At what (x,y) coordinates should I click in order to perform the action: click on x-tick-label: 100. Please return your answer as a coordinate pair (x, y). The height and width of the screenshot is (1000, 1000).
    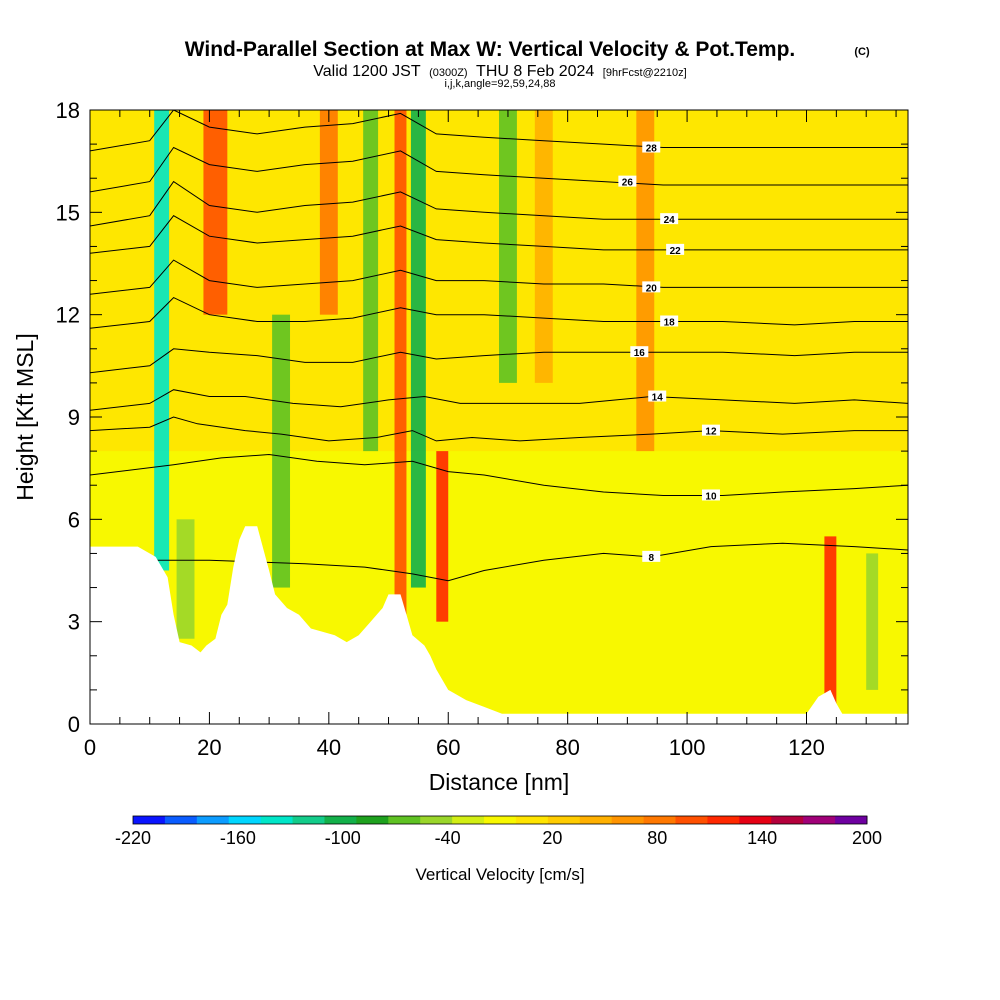
    Looking at the image, I should click on (687, 747).